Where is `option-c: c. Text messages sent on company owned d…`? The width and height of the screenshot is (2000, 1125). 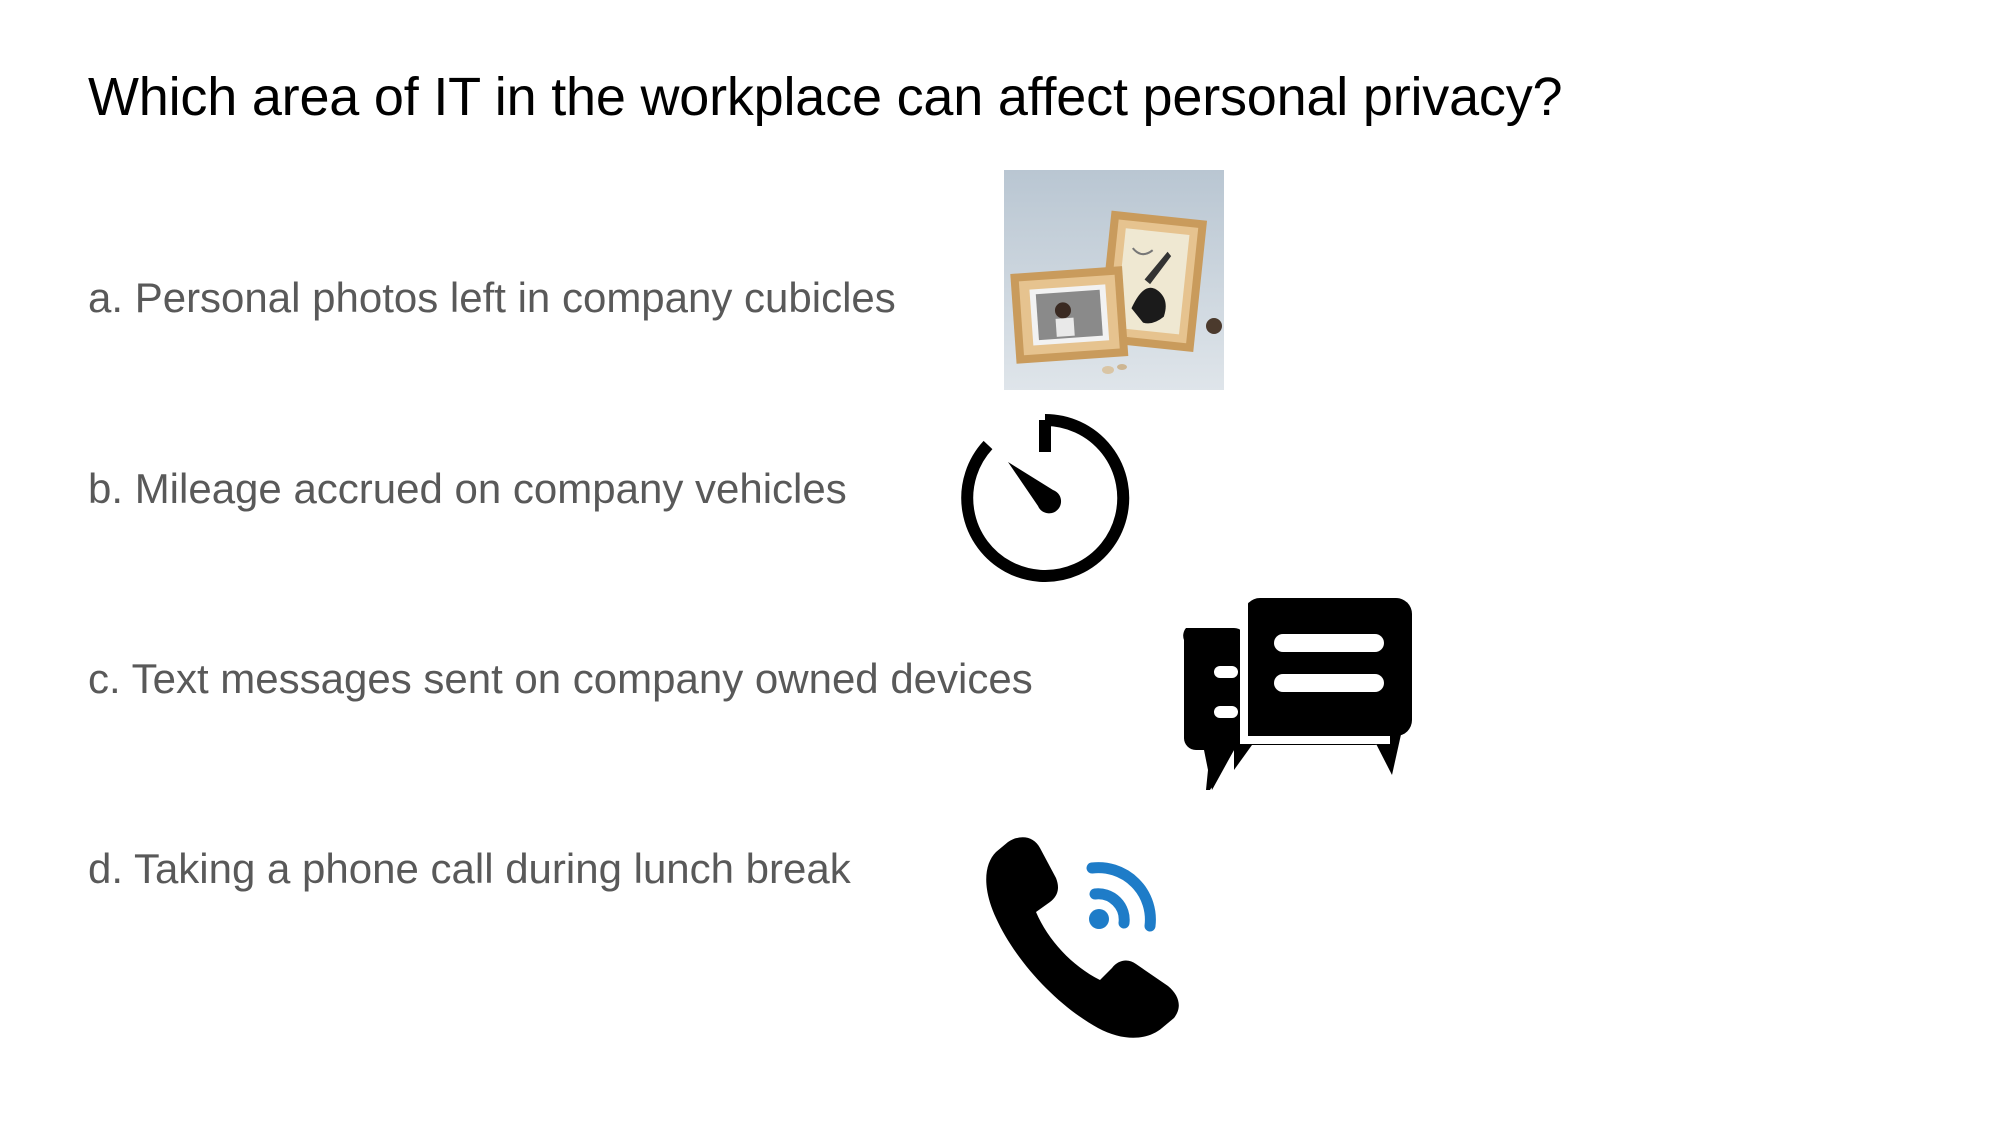 option-c: c. Text messages sent on company owned d… is located at coordinates (560, 678).